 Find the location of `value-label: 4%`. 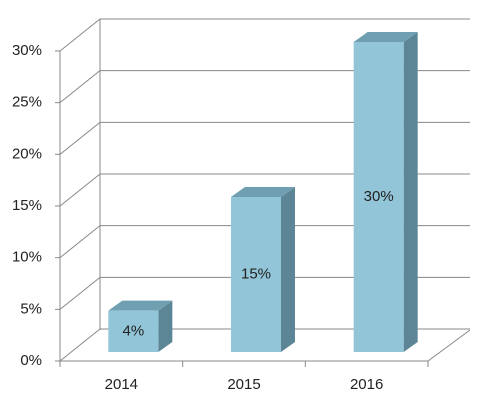

value-label: 4% is located at coordinates (133, 330).